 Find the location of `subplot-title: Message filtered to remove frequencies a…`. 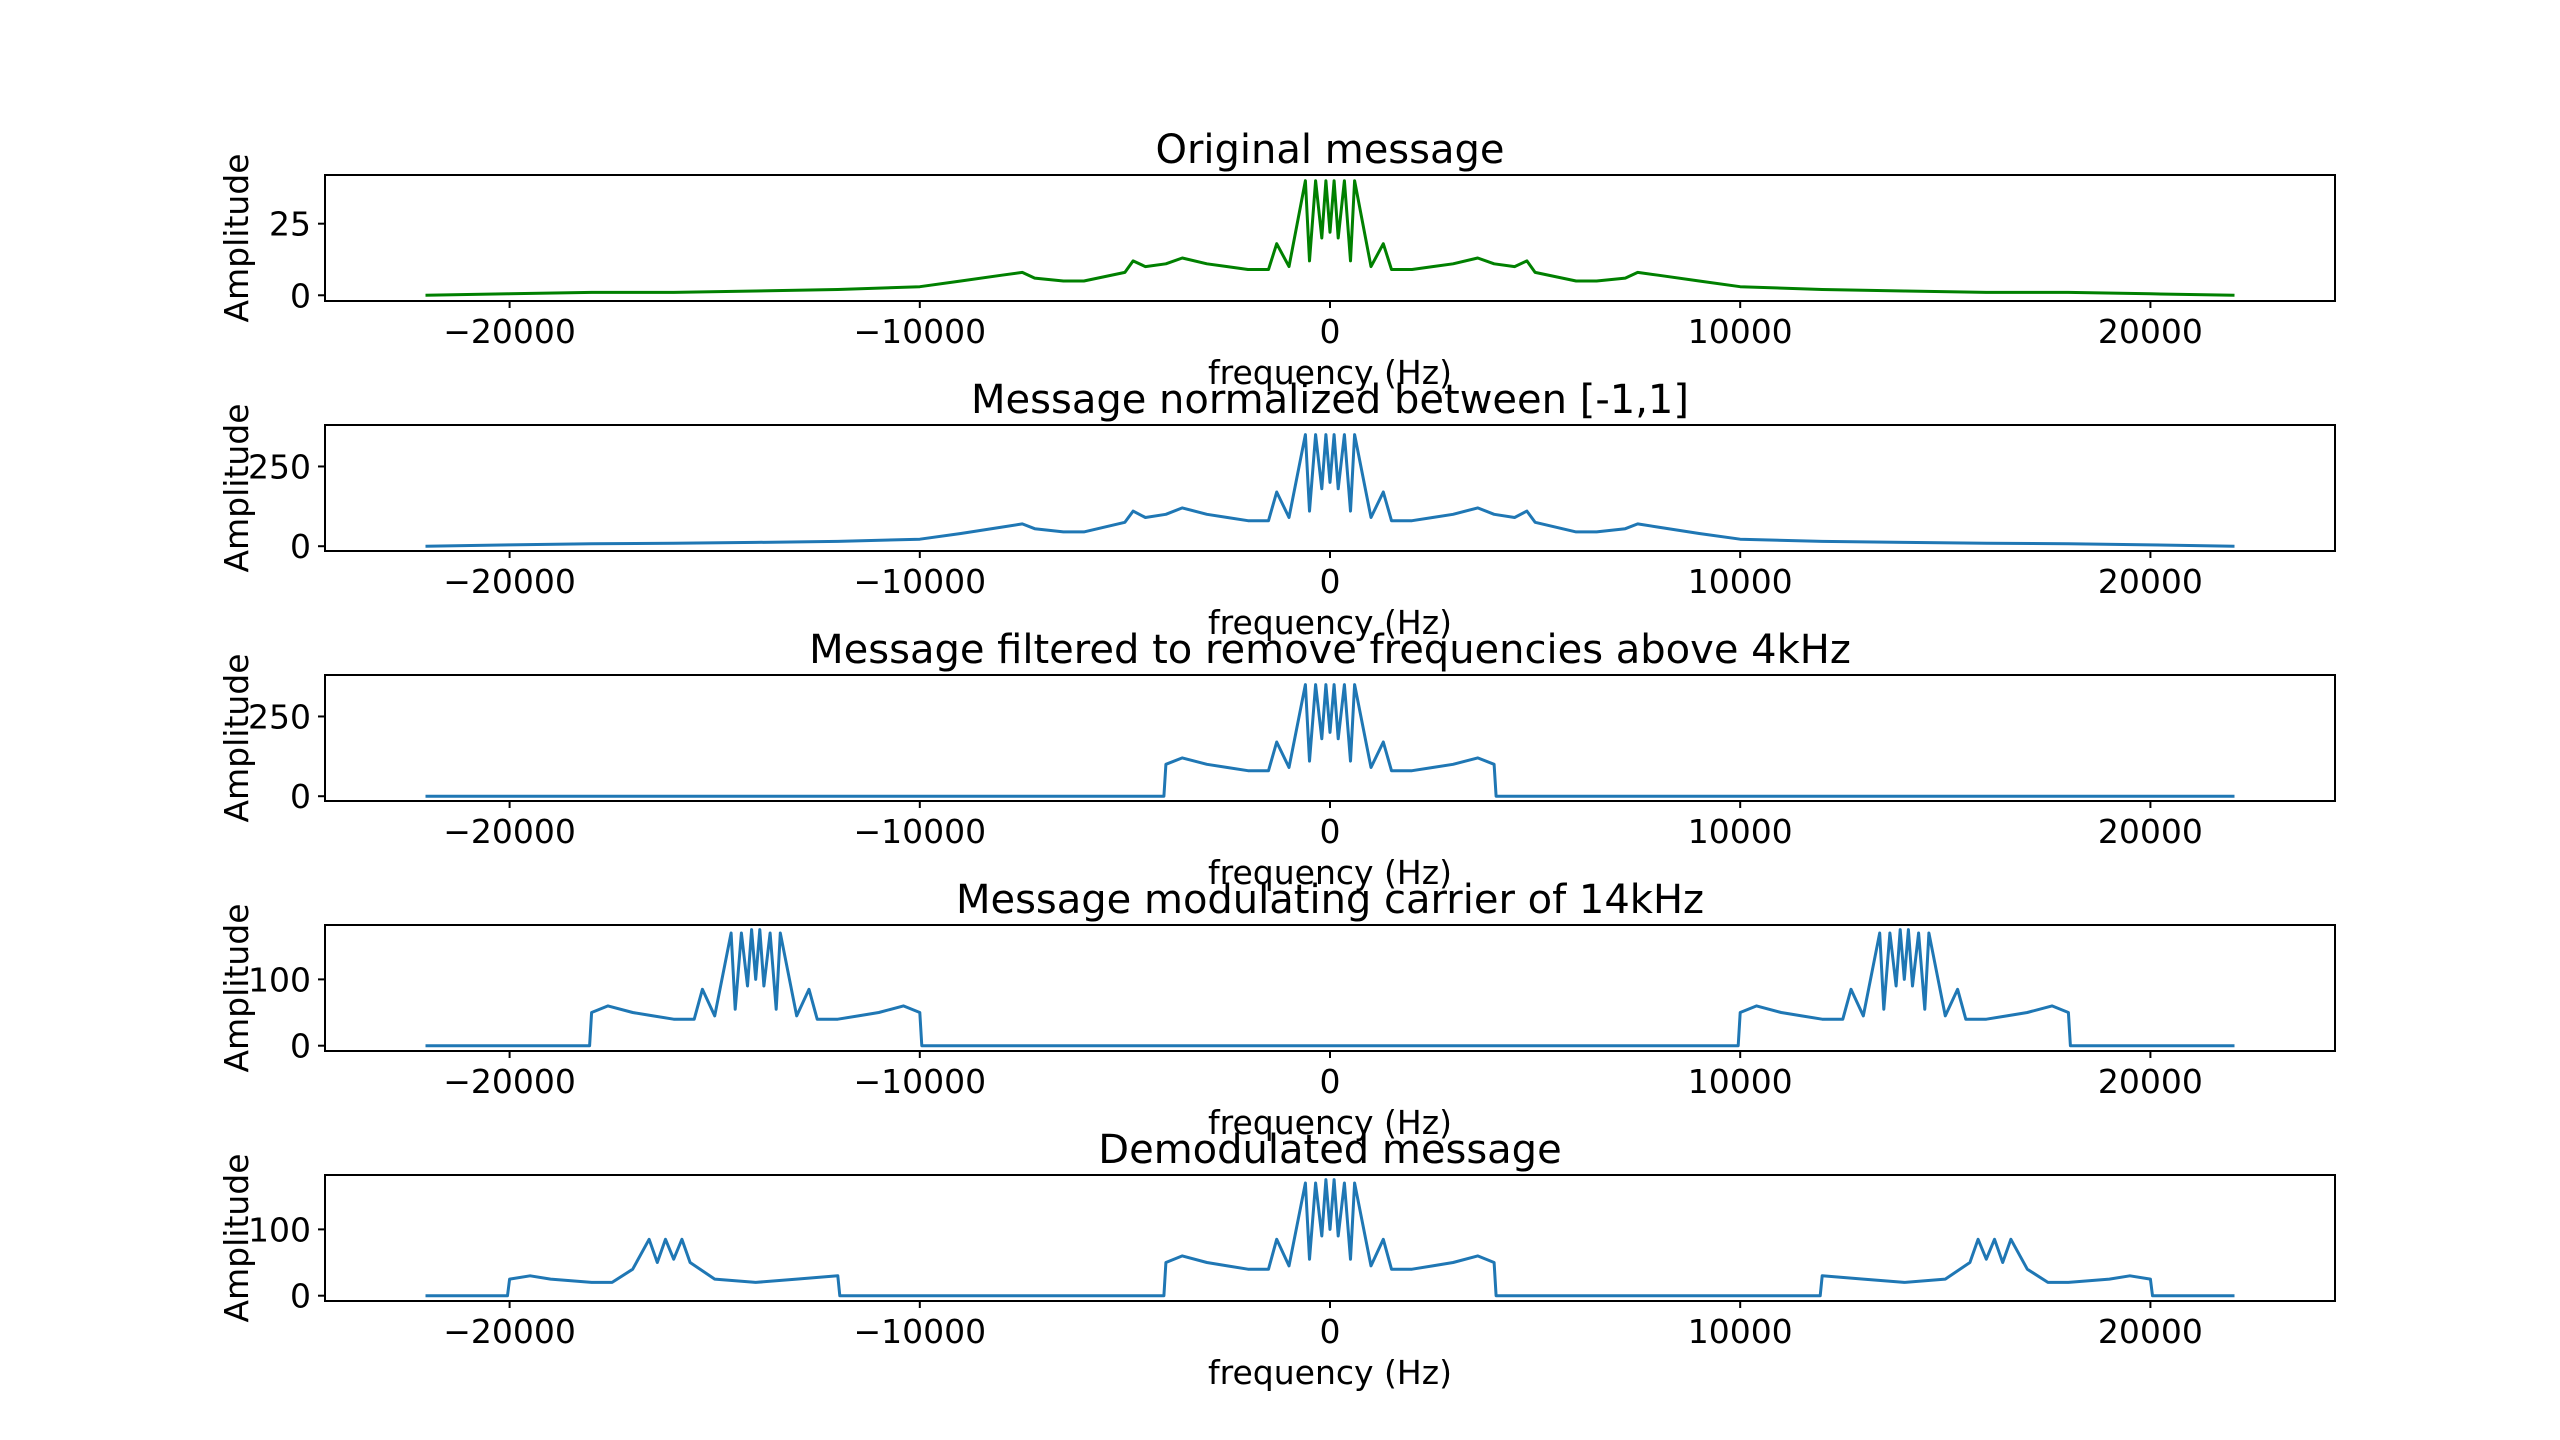

subplot-title: Message filtered to remove frequencies a… is located at coordinates (1330, 650).